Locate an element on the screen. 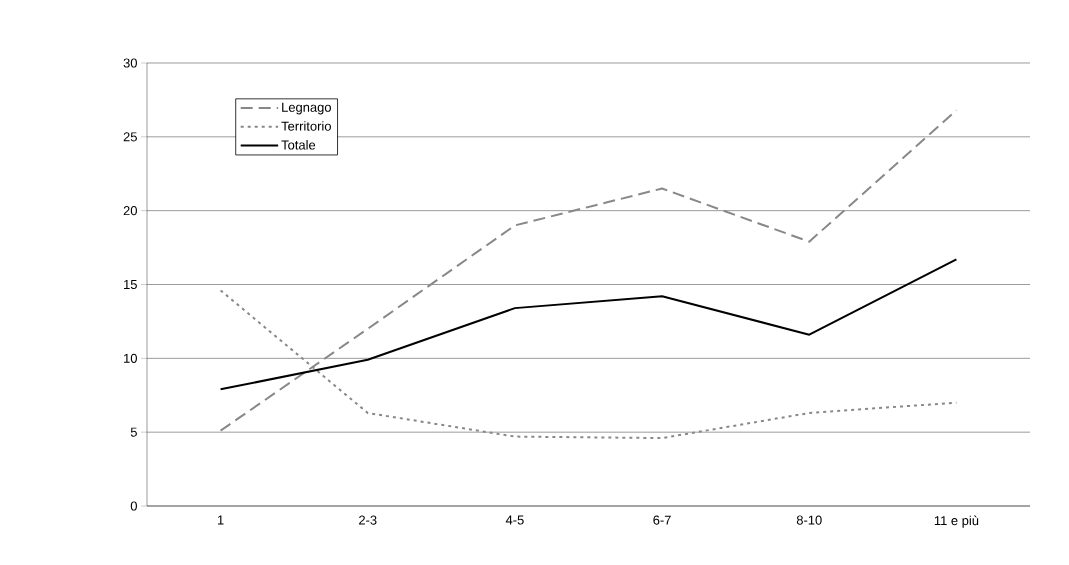 The image size is (1069, 565). y-tick-label: 25 is located at coordinates (130, 137).